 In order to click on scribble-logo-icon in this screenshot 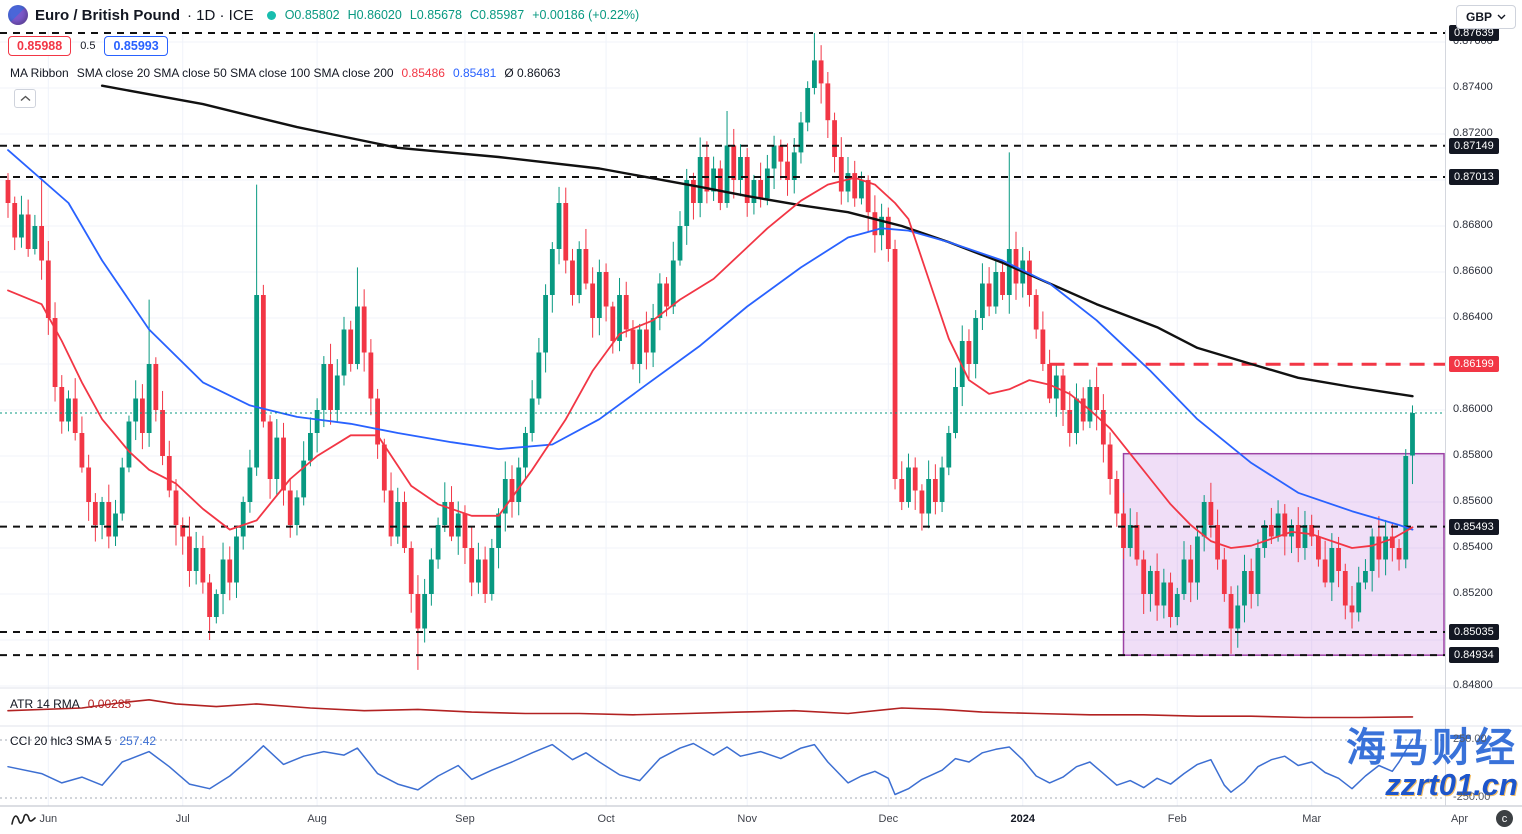, I will do `click(23, 819)`.